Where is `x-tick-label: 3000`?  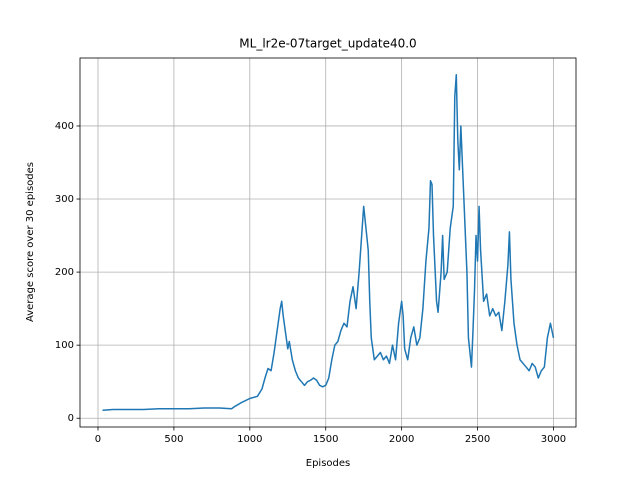 x-tick-label: 3000 is located at coordinates (553, 439).